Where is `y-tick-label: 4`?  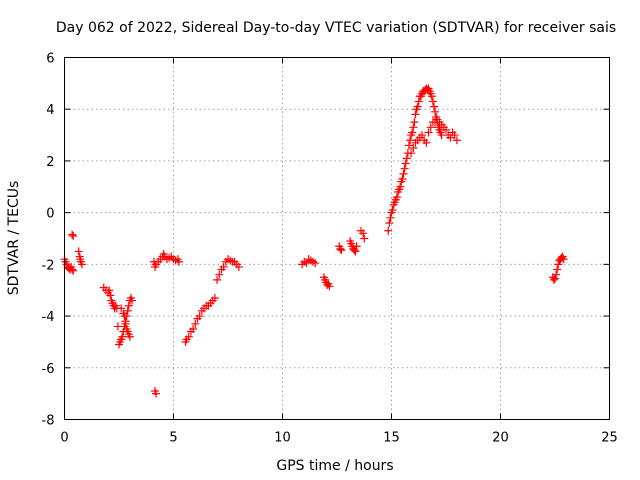 y-tick-label: 4 is located at coordinates (50, 110).